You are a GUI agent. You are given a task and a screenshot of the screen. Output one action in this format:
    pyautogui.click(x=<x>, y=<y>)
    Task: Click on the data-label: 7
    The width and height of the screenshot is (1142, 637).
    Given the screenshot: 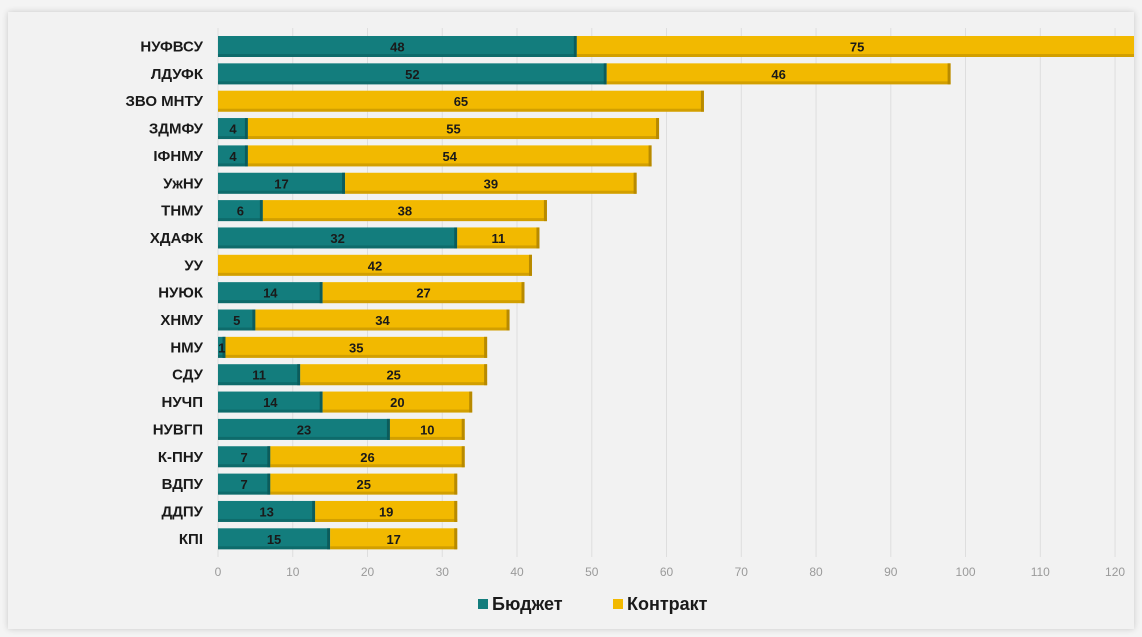 What is the action you would take?
    pyautogui.click(x=244, y=457)
    